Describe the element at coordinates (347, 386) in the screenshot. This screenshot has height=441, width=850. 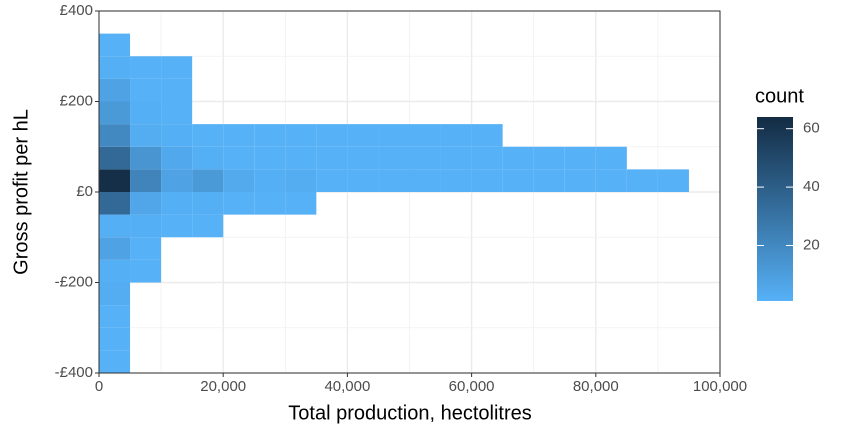
I see `x-tick-label: 40,000` at that location.